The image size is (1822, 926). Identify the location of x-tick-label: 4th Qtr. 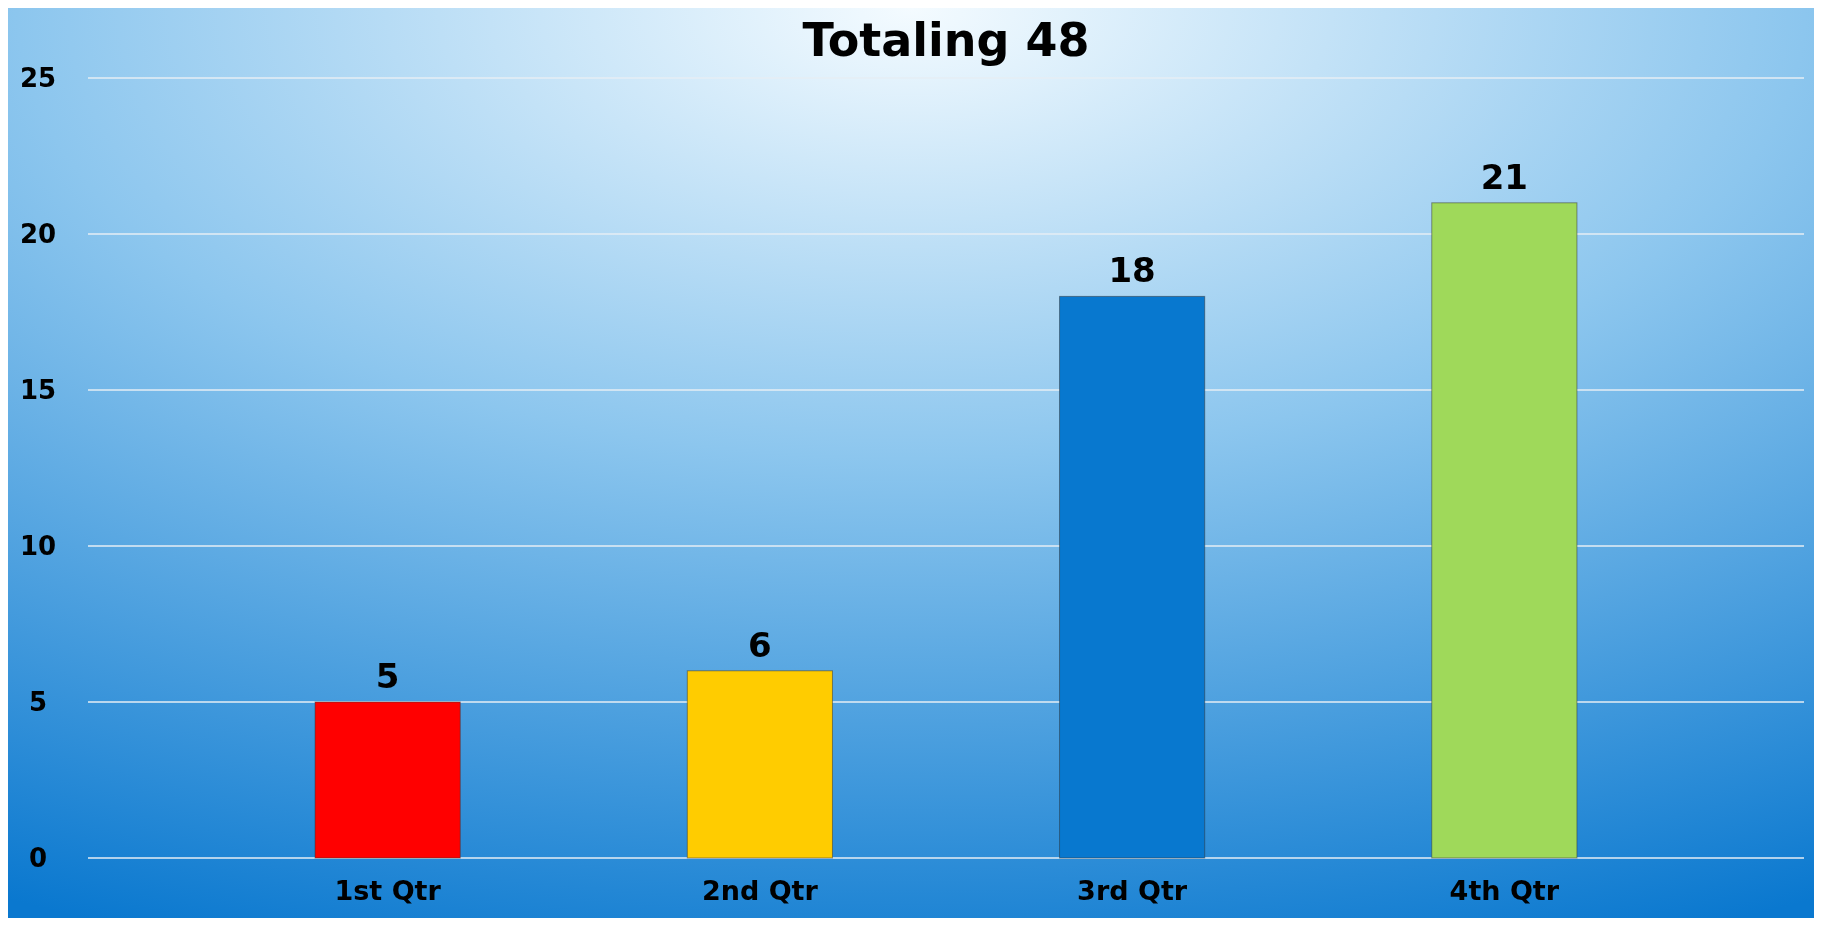
(1504, 890).